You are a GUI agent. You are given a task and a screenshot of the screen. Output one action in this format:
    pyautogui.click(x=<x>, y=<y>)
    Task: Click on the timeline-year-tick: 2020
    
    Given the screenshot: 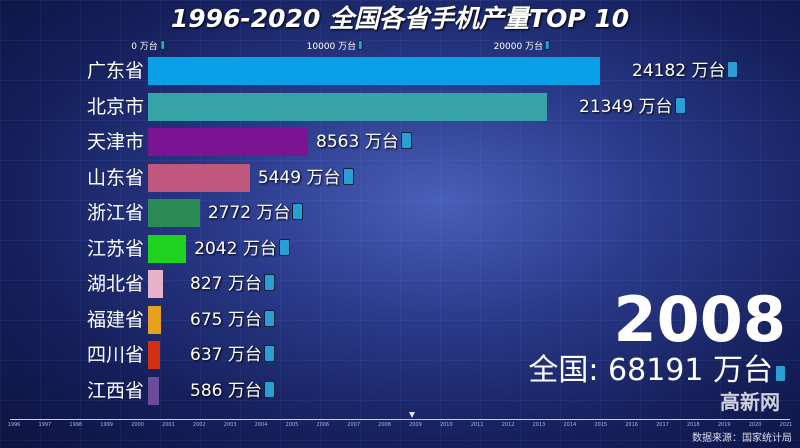 What is the action you would take?
    pyautogui.click(x=755, y=425)
    